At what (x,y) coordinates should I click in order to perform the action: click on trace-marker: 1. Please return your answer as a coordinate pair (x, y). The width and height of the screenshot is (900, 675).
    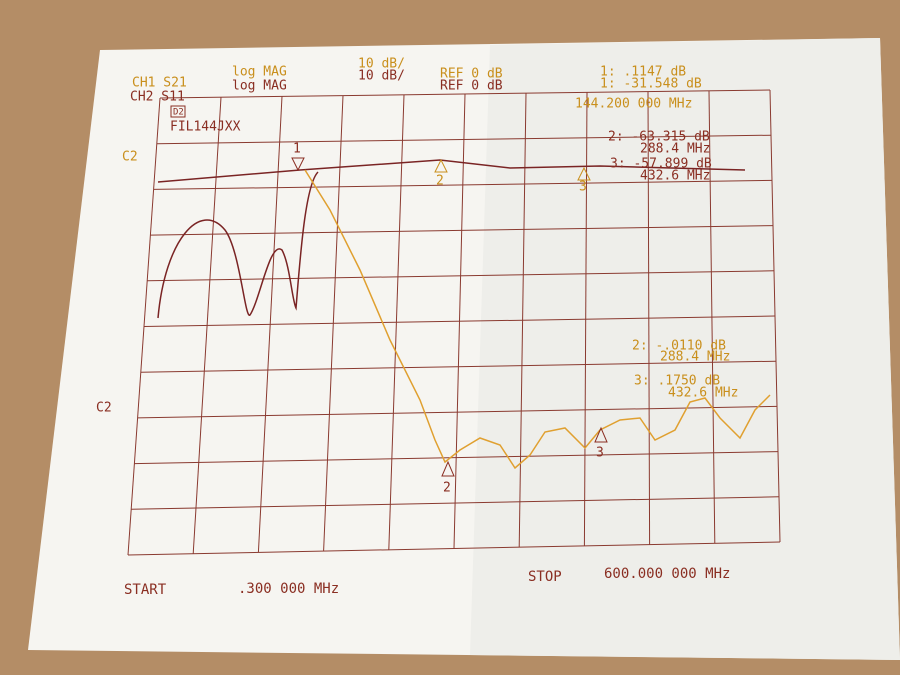
    Looking at the image, I should click on (297, 149).